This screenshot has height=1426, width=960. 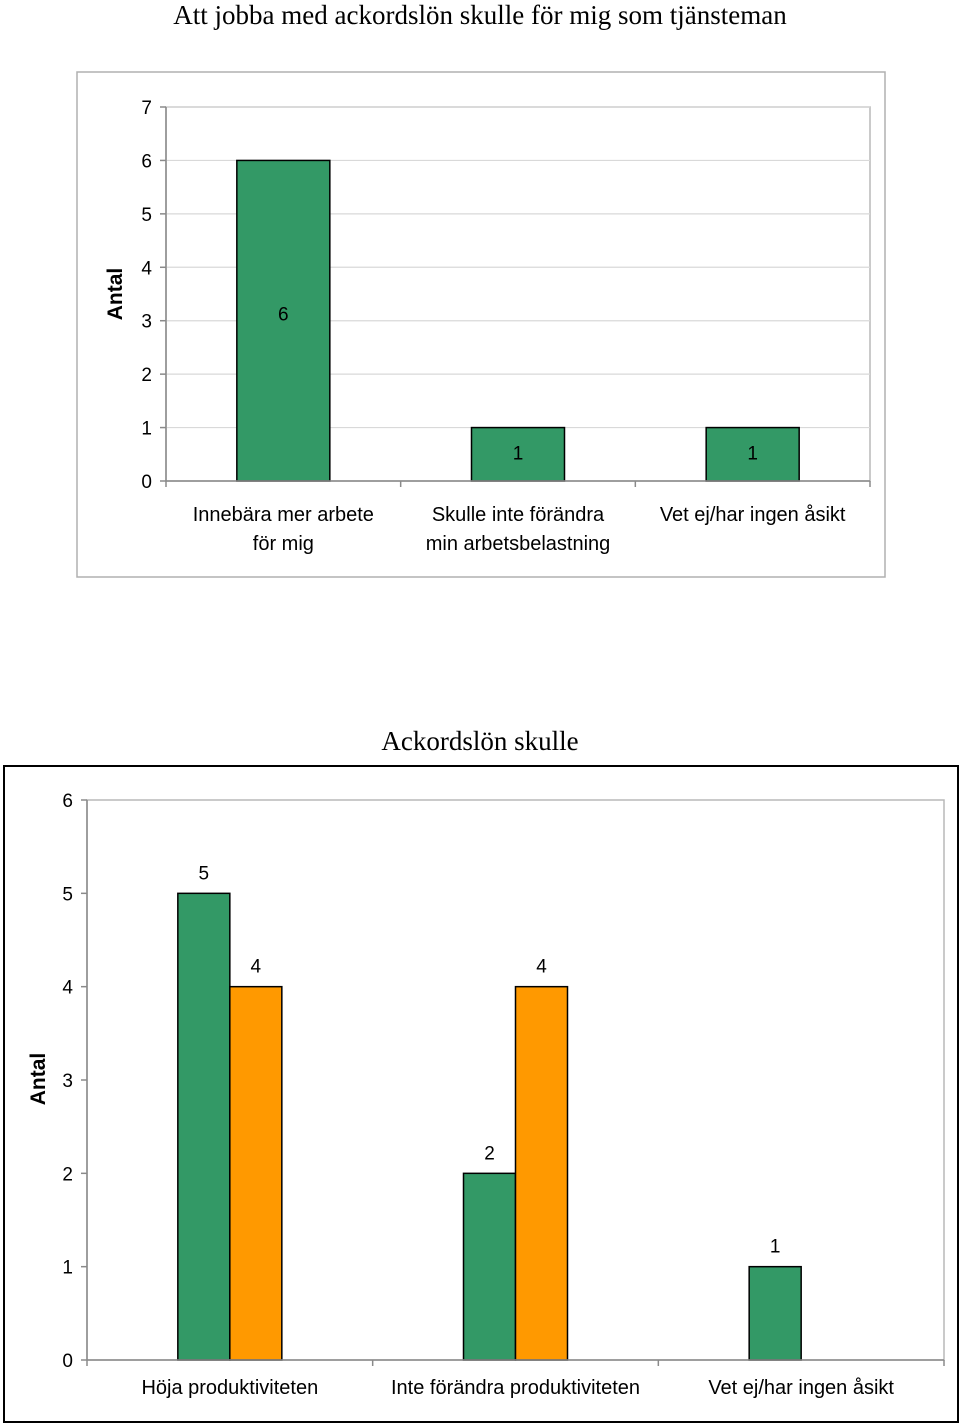 What do you see at coordinates (518, 544) in the screenshot?
I see `x-tick-label: min arbetsbelastning` at bounding box center [518, 544].